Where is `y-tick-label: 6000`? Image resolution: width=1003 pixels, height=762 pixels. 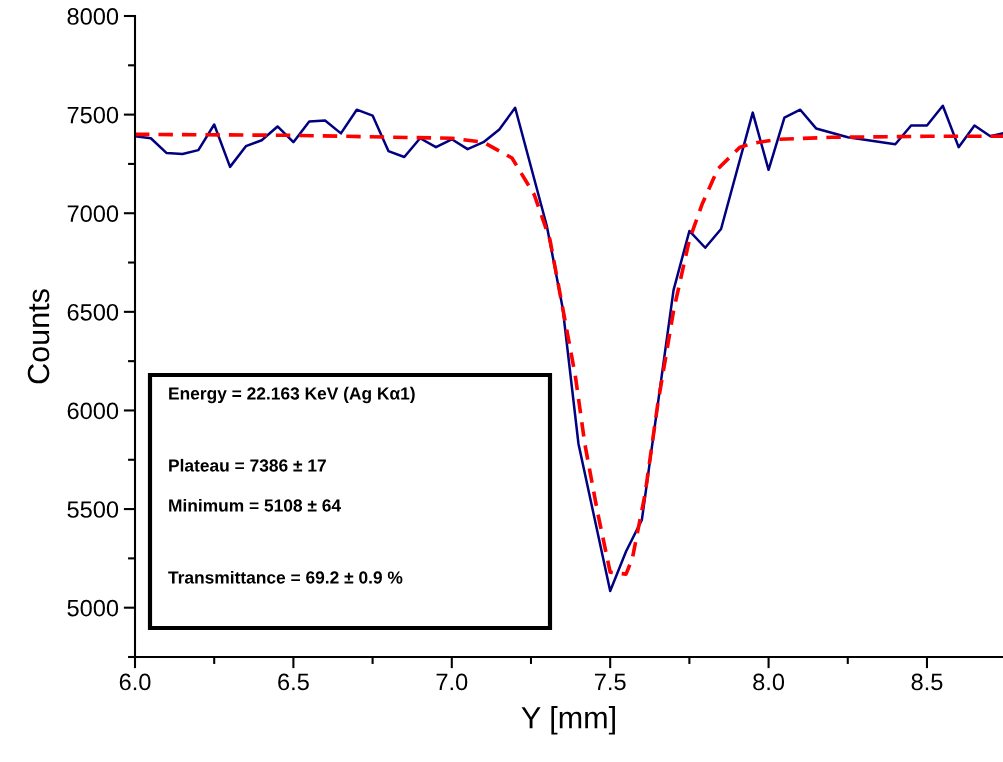
y-tick-label: 6000 is located at coordinates (93, 411).